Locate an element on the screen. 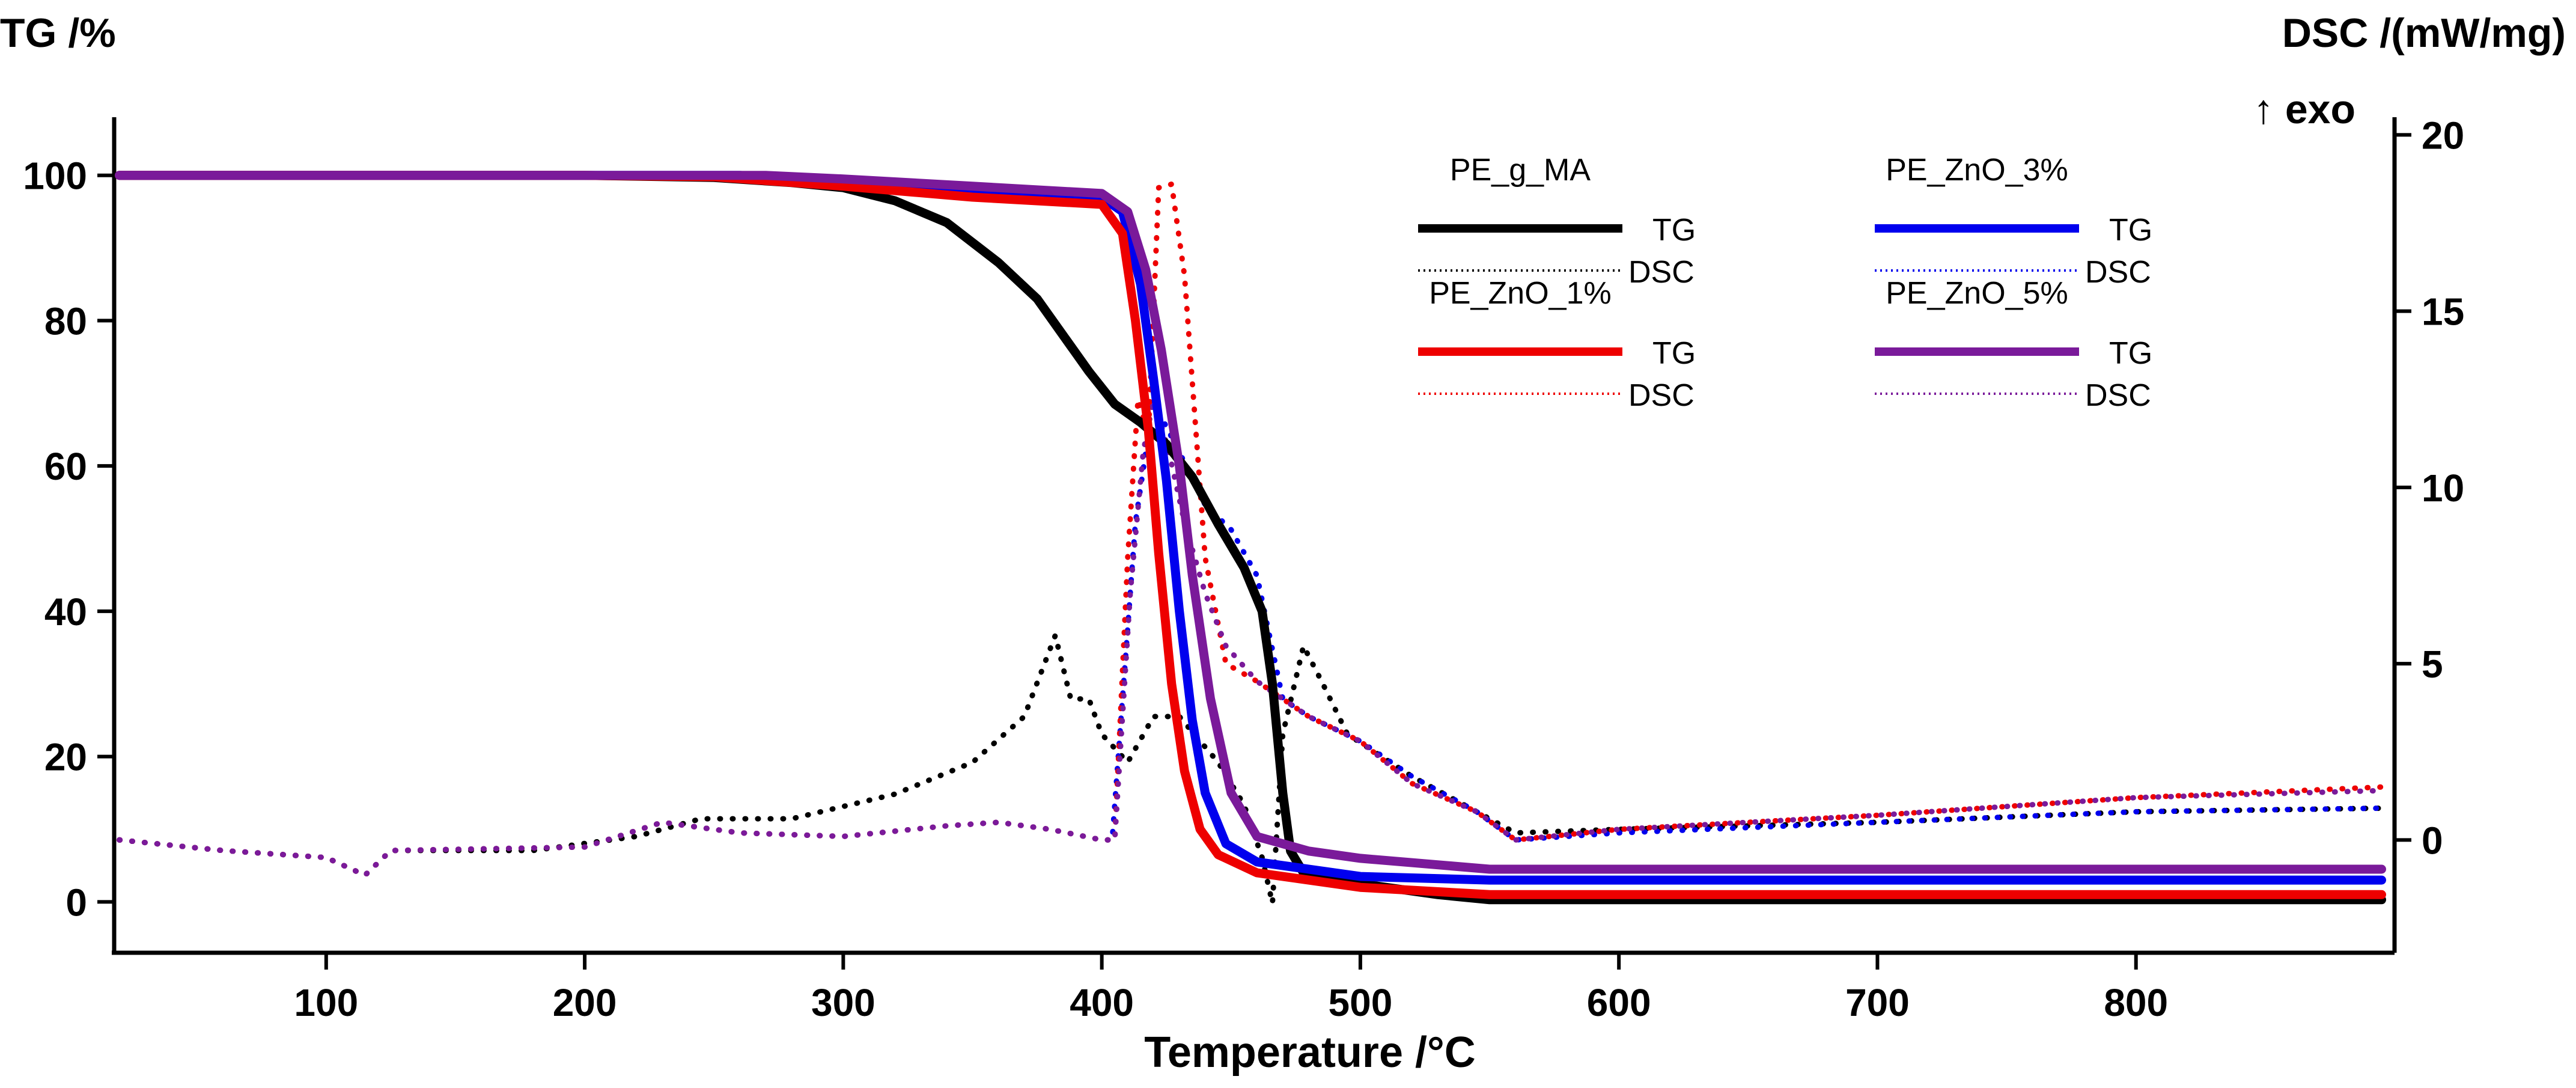  y-right-tick-label: 5 is located at coordinates (2432, 664).